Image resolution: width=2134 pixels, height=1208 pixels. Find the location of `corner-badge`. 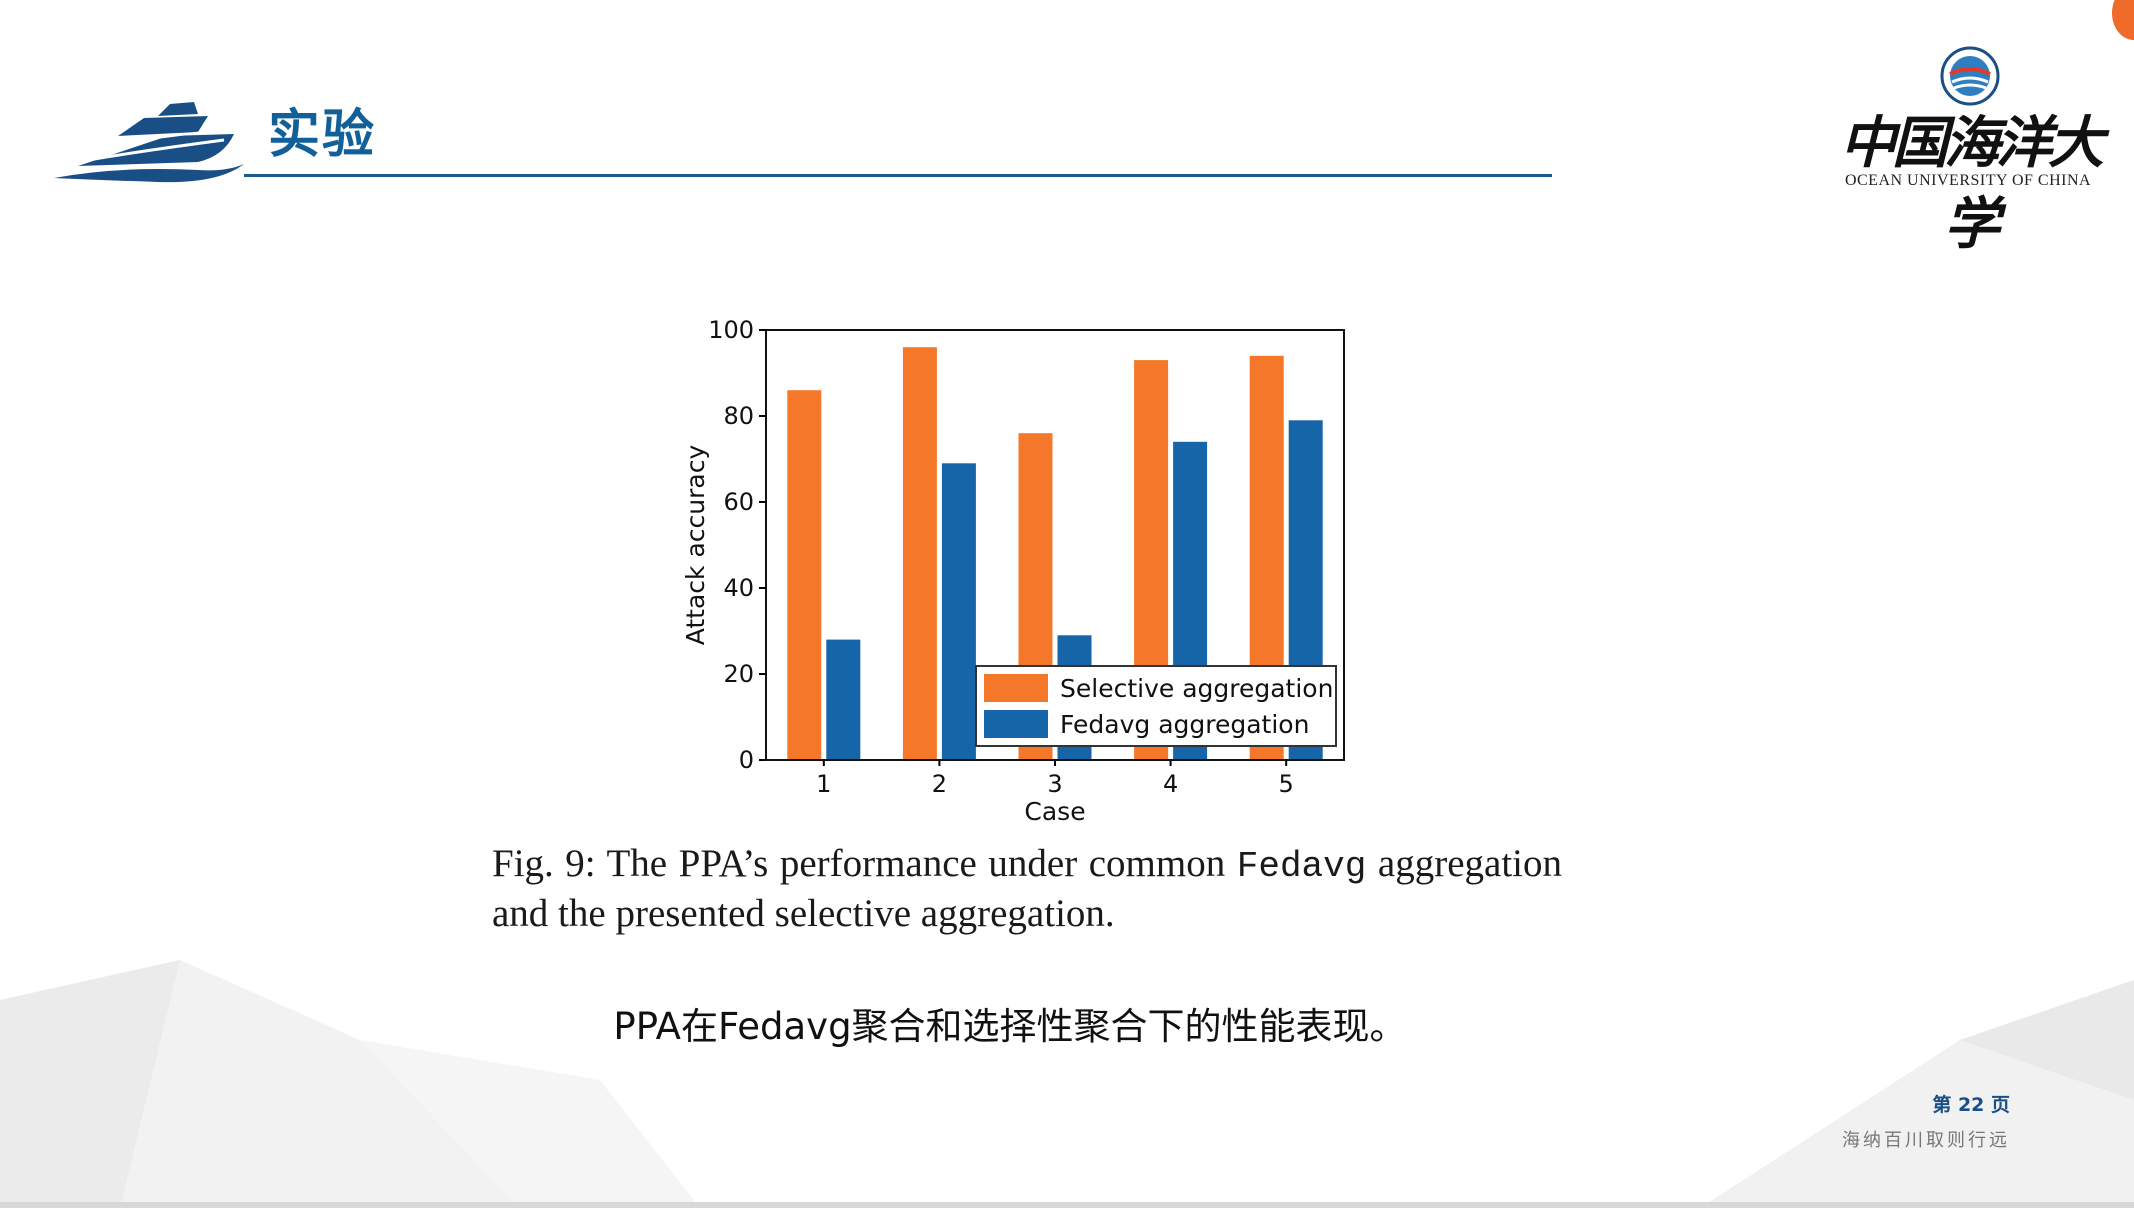

corner-badge is located at coordinates (2123, 20).